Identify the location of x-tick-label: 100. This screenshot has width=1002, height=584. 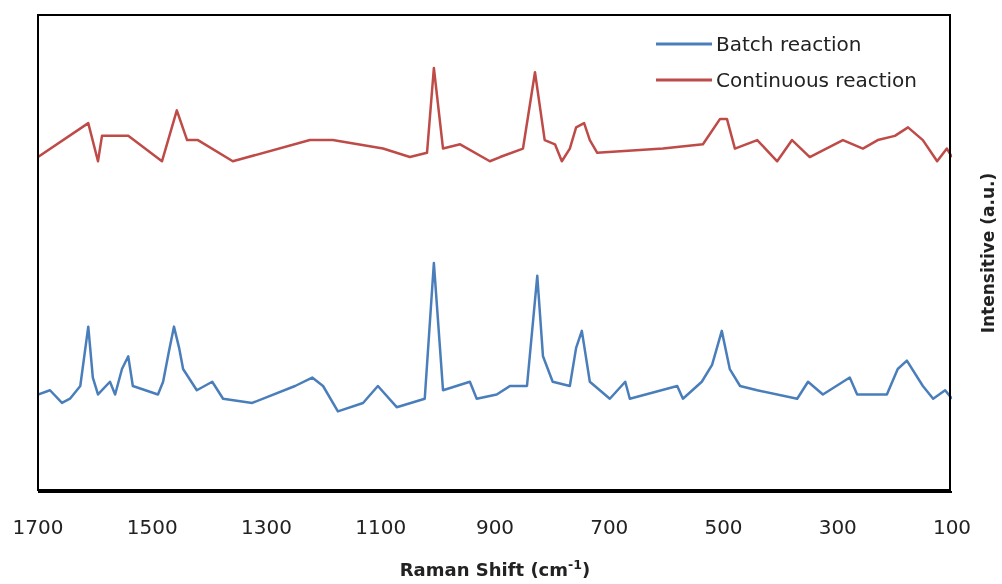
(952, 527).